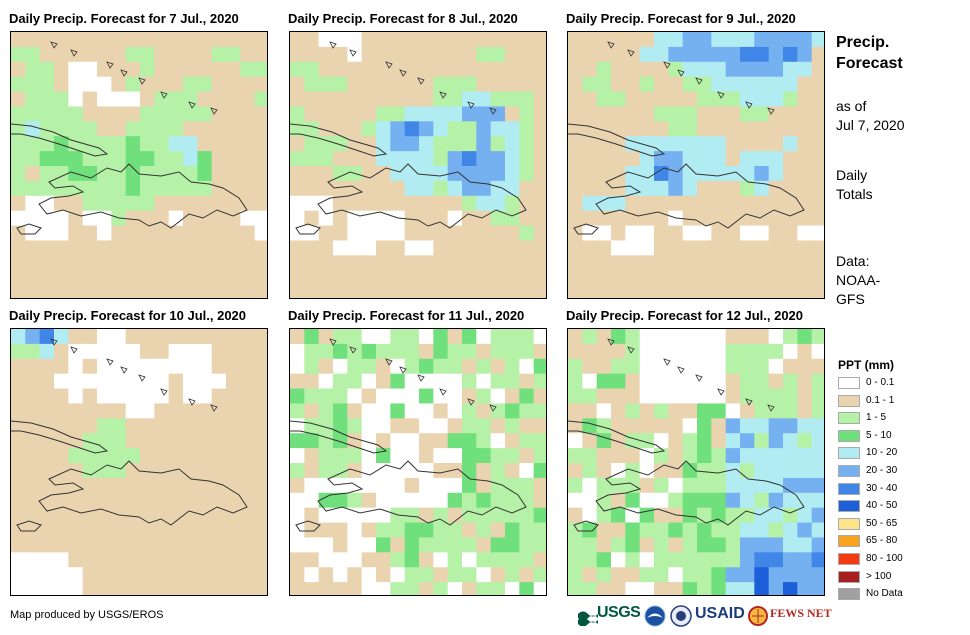 This screenshot has height=635, width=970. Describe the element at coordinates (851, 106) in the screenshot. I see `as-of-label: as of` at that location.